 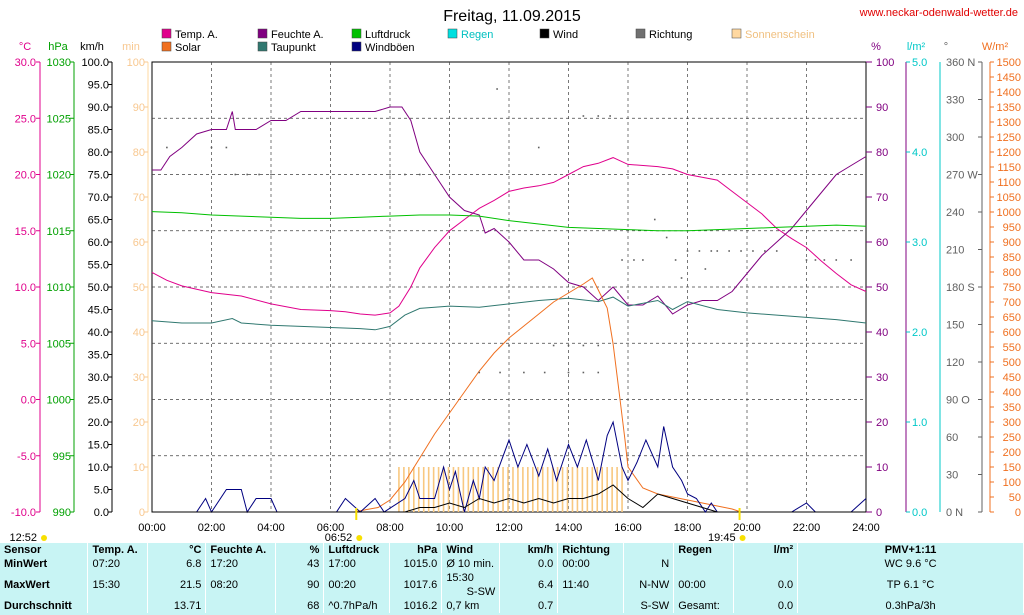 What do you see at coordinates (1012, 438) in the screenshot?
I see `solar-tick-label: 250` at bounding box center [1012, 438].